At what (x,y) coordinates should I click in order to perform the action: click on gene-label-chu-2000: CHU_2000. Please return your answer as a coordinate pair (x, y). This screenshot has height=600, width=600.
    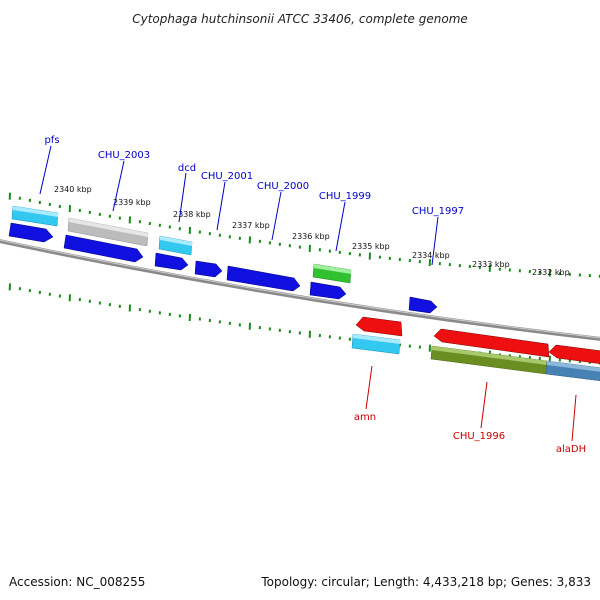
    Looking at the image, I should click on (283, 186).